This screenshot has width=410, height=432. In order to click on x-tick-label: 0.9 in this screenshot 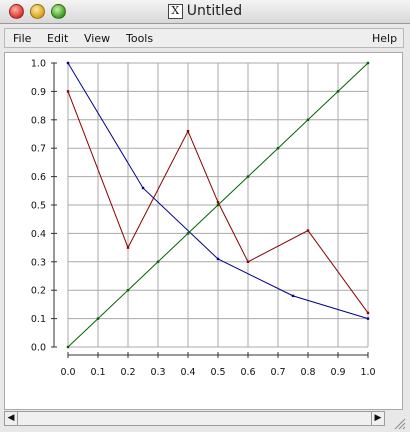, I will do `click(337, 372)`.